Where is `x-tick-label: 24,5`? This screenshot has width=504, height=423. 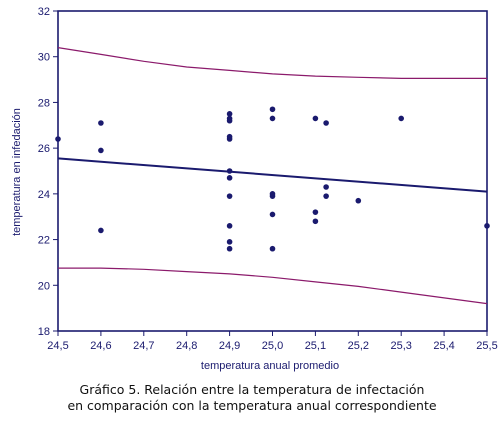
x-tick-label: 24,5 is located at coordinates (57, 346).